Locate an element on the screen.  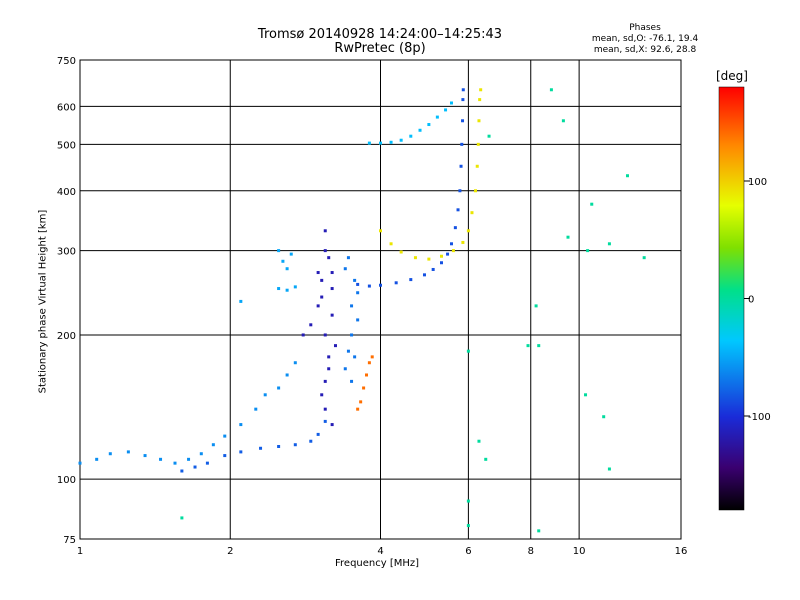
y-tick-label: 600 is located at coordinates (66, 107).